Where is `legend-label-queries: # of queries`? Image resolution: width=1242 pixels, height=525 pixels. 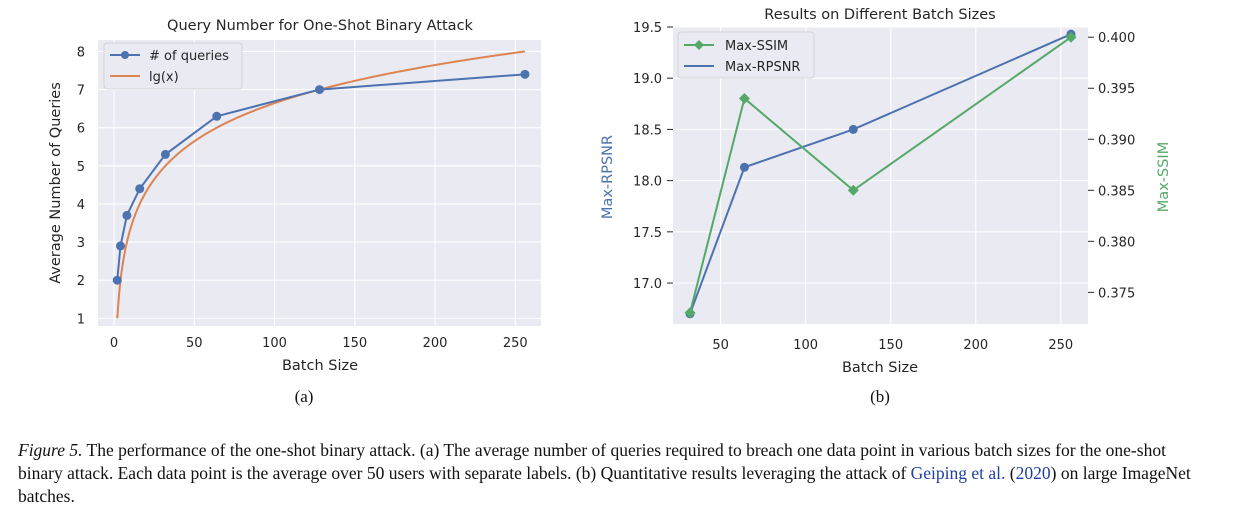
legend-label-queries: # of queries is located at coordinates (189, 56).